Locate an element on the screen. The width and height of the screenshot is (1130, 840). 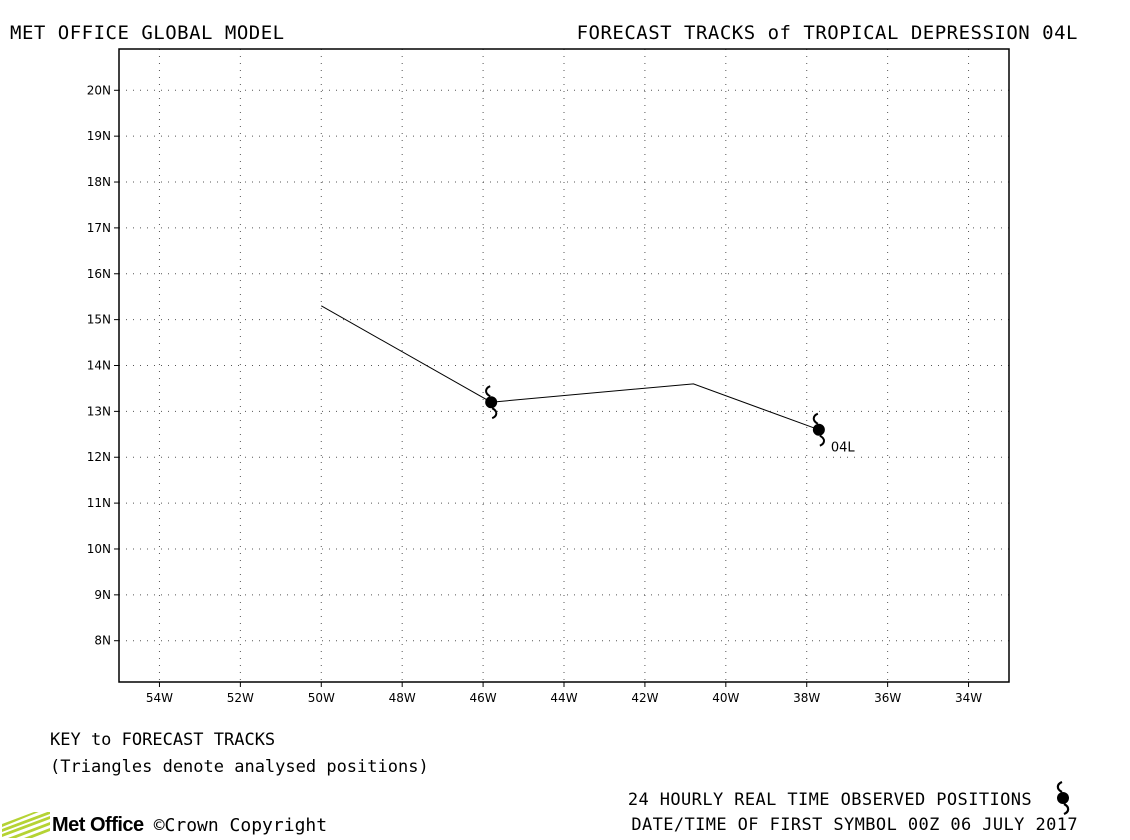
key-title: KEY to FORECAST TRACKS is located at coordinates (163, 740).